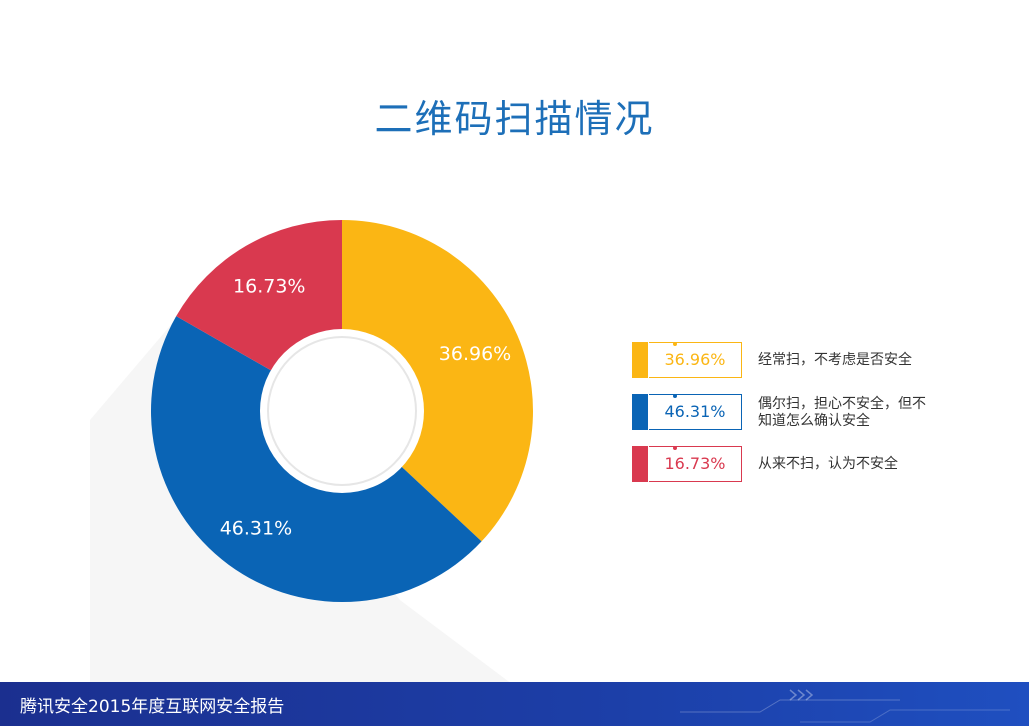 The width and height of the screenshot is (1029, 726). I want to click on legend-item: 46.31% 偶尔扫，担心不安全，但不知道怎么确认安全, so click(822, 412).